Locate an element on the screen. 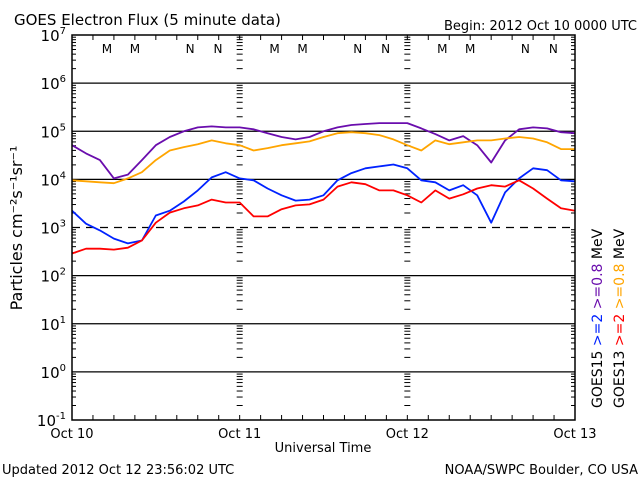  x-tick-label: Oct 11 is located at coordinates (239, 434).